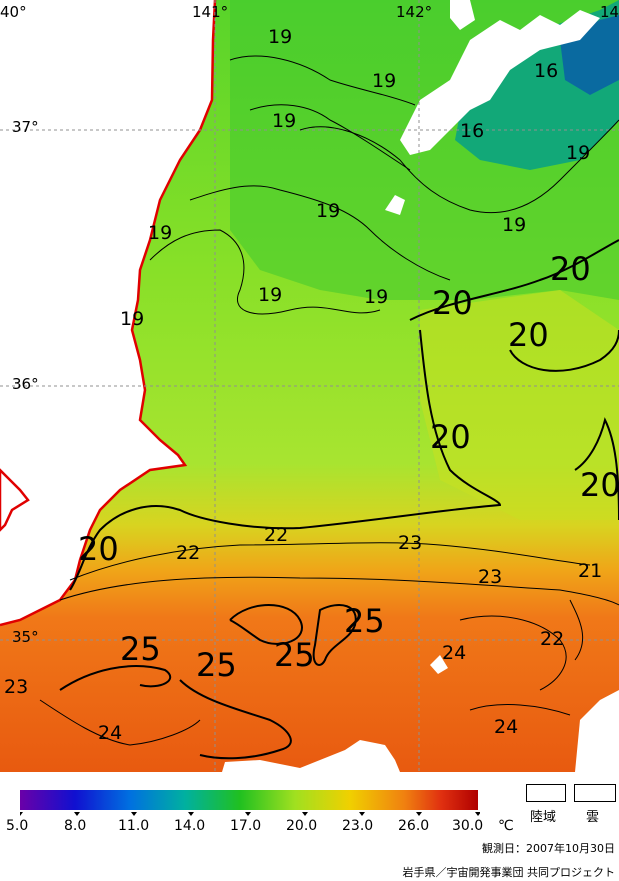 The width and height of the screenshot is (619, 881). What do you see at coordinates (506, 826) in the screenshot?
I see `legend-unit: ℃` at bounding box center [506, 826].